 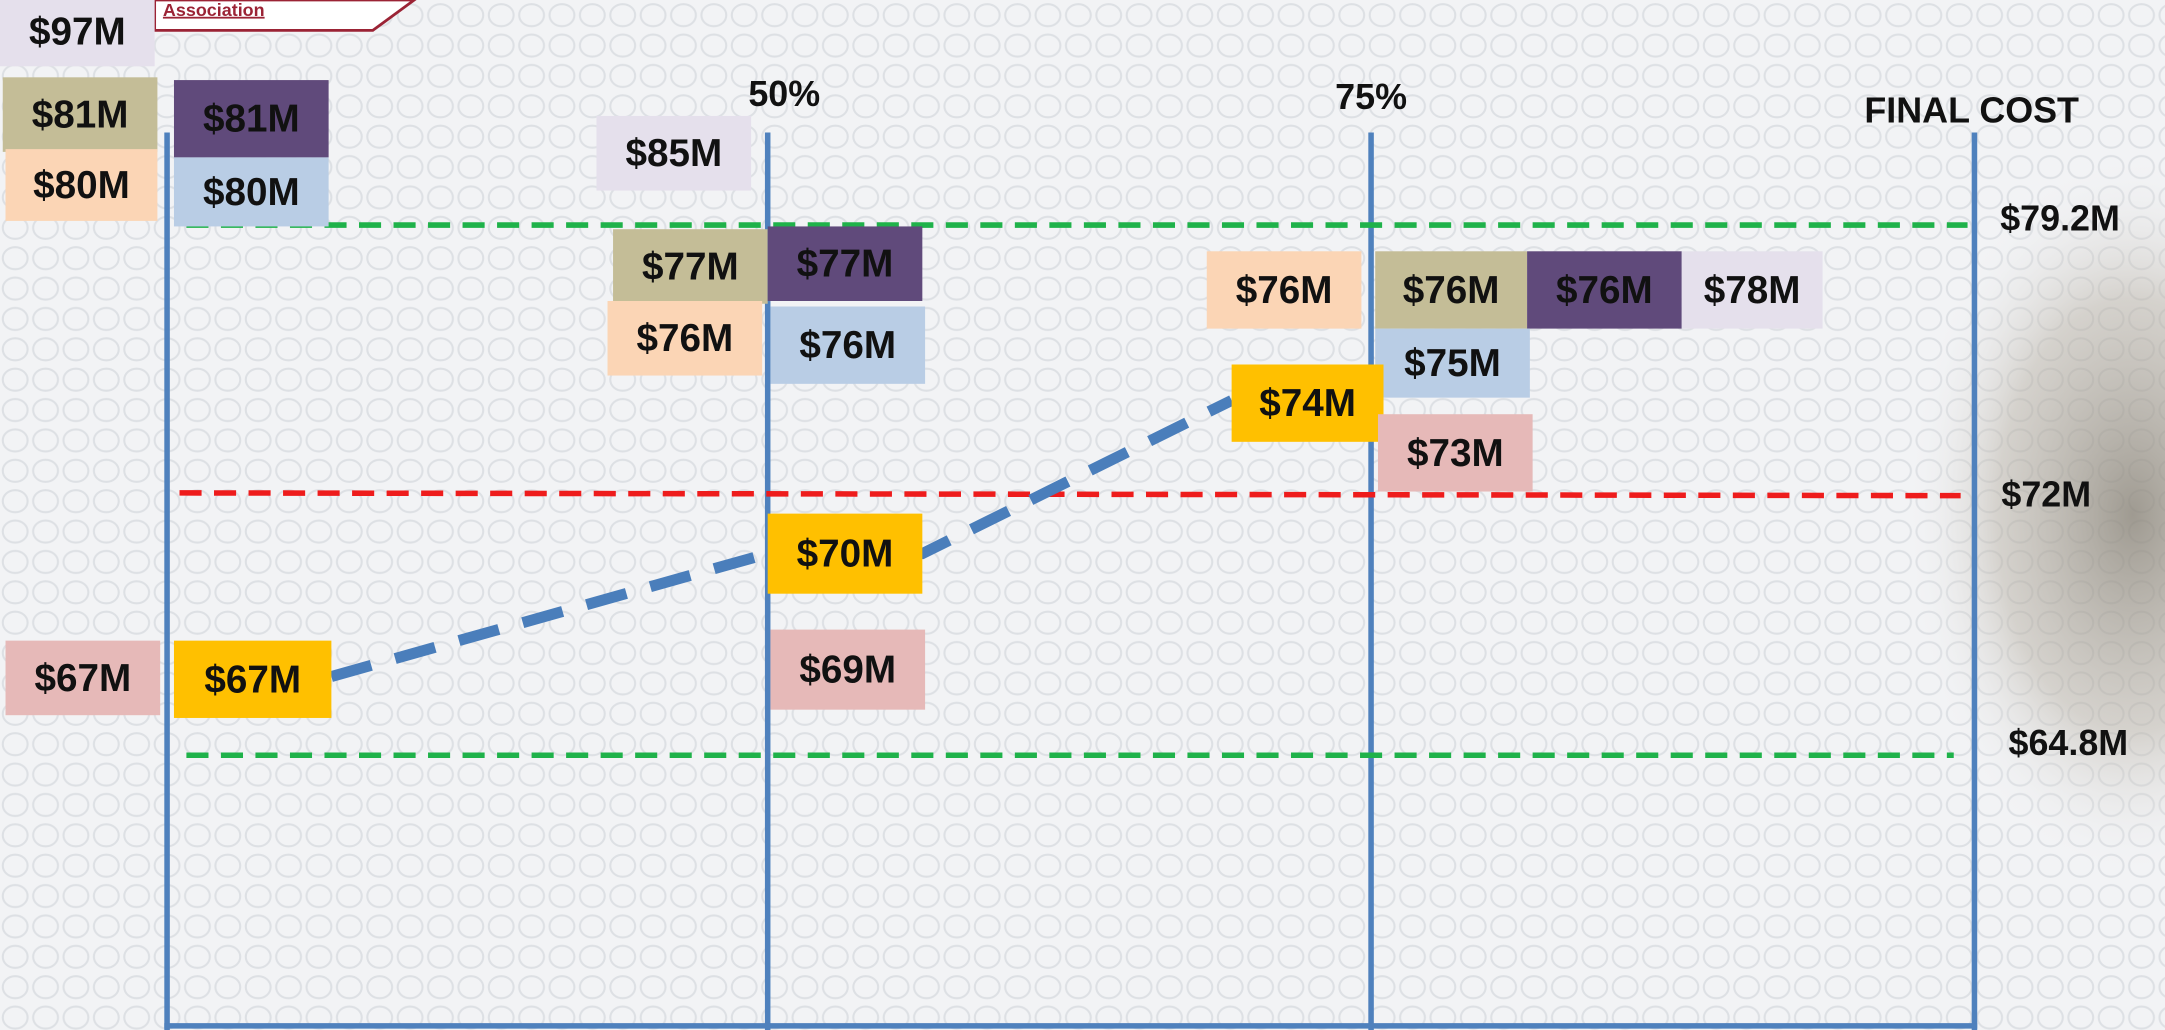 I want to click on estimate-label: $78M, so click(x=1752, y=290).